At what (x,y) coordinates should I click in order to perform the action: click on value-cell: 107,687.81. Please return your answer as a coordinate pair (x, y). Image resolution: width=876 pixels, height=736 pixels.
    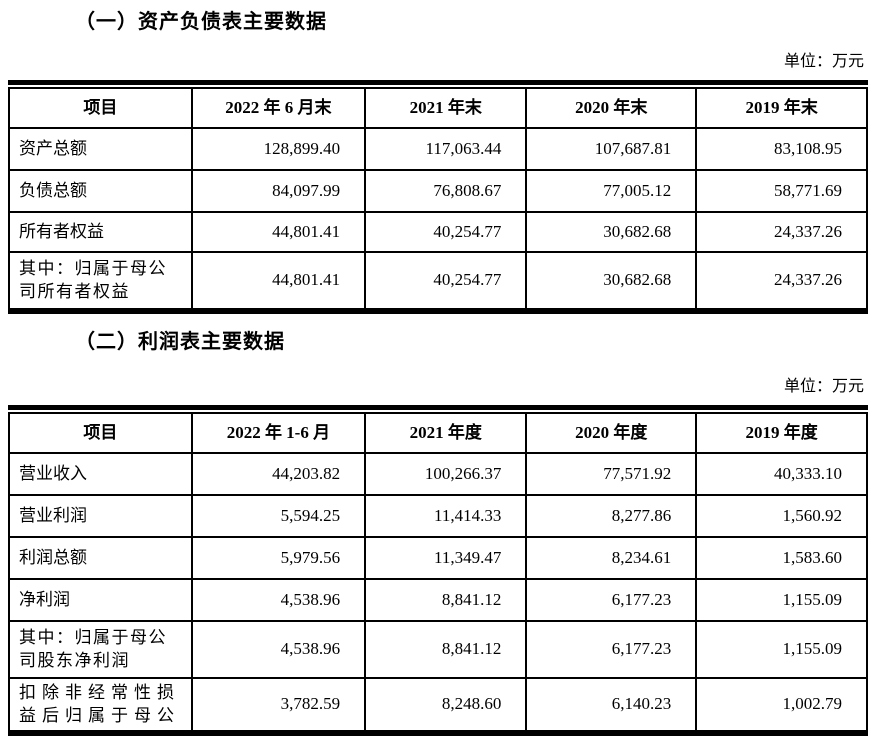
    Looking at the image, I should click on (611, 149).